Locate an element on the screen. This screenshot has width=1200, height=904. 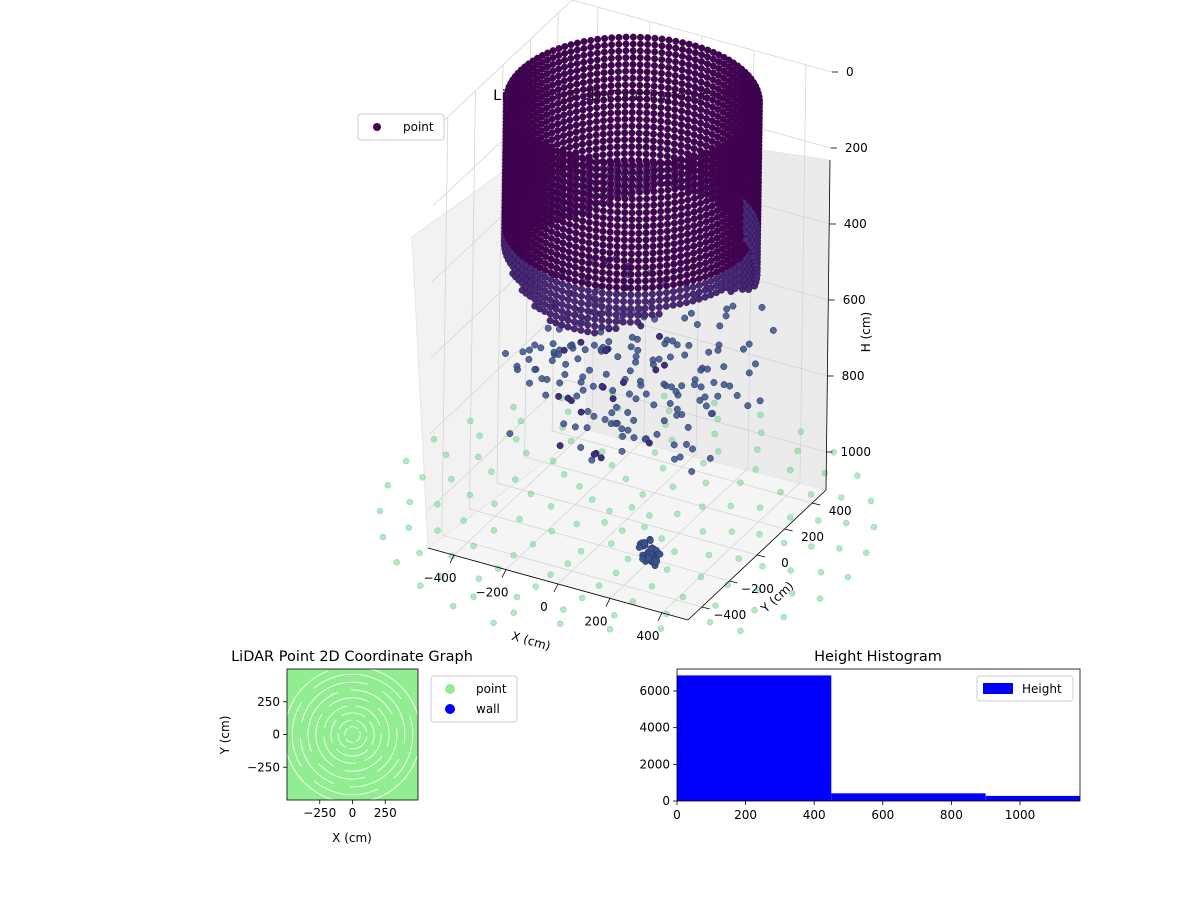
x-tick-histogram-label: 800 is located at coordinates (951, 815).